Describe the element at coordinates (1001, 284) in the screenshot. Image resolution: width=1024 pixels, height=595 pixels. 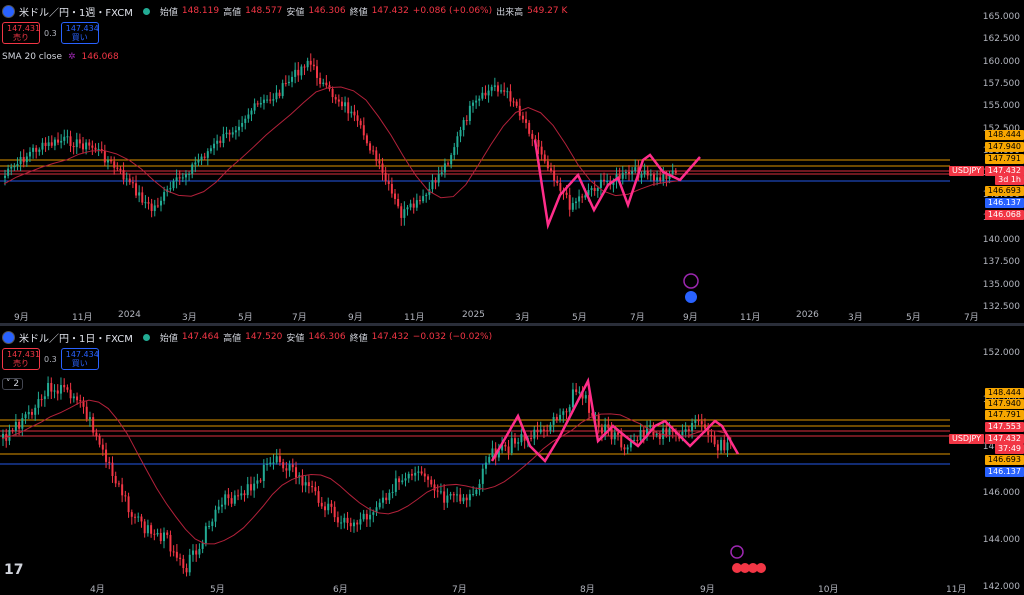
I see `price-tick-label: 135.000` at that location.